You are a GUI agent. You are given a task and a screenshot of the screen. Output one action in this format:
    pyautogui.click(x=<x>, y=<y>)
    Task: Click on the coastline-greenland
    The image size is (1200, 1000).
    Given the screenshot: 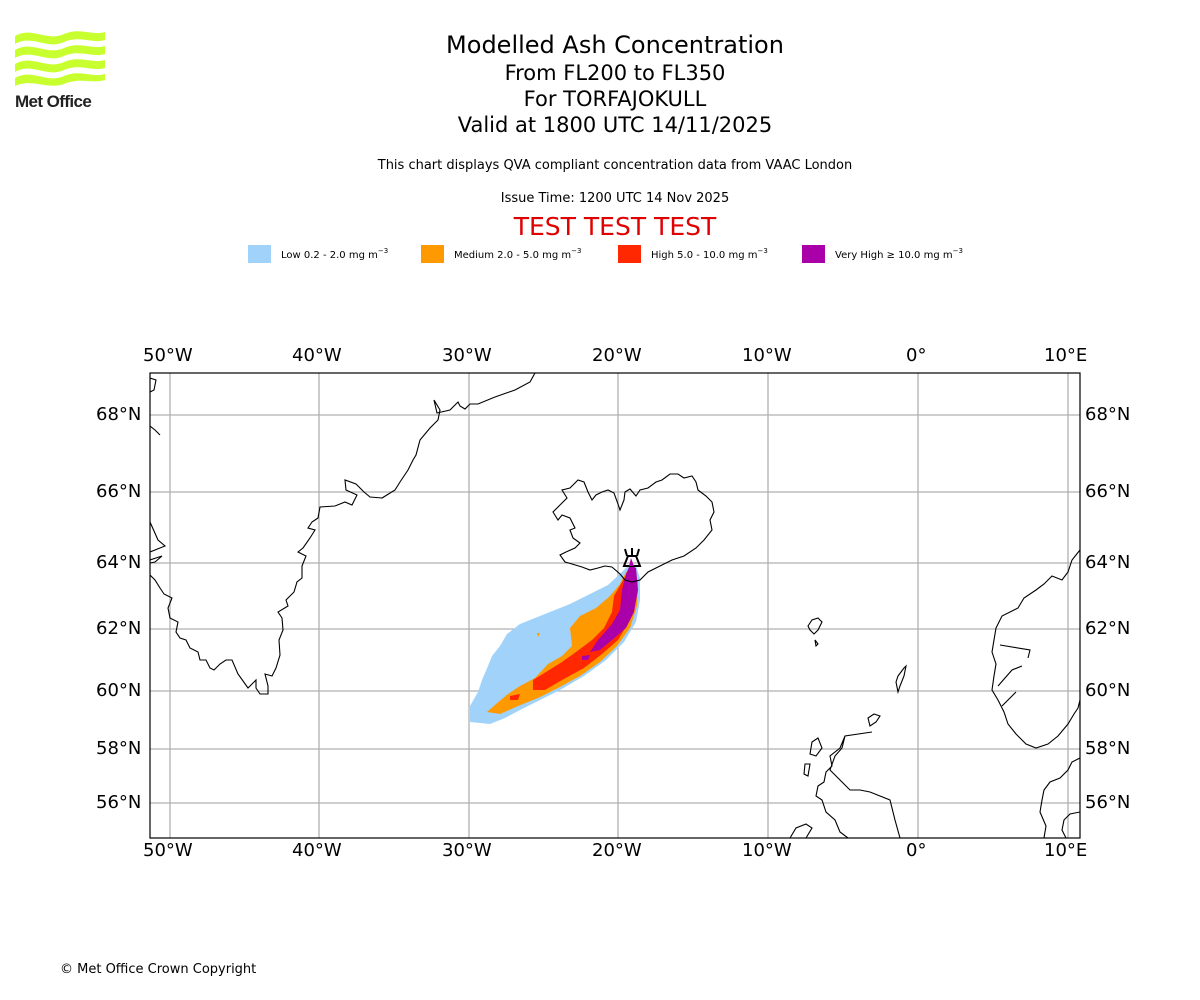 What is the action you would take?
    pyautogui.click(x=343, y=534)
    